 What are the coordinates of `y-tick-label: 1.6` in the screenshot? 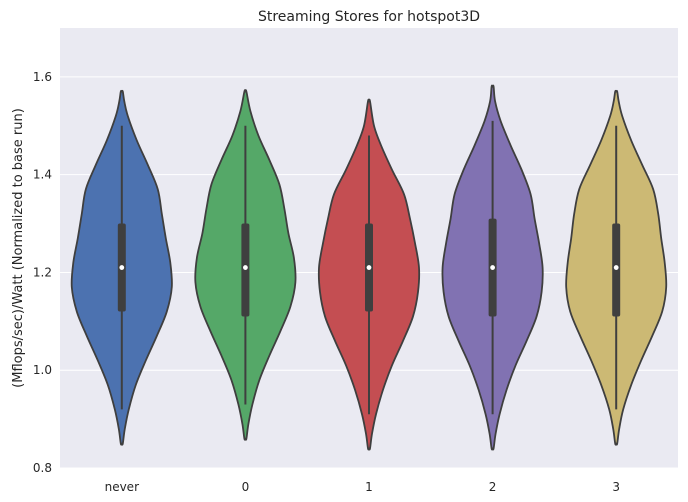 It's located at (42, 77).